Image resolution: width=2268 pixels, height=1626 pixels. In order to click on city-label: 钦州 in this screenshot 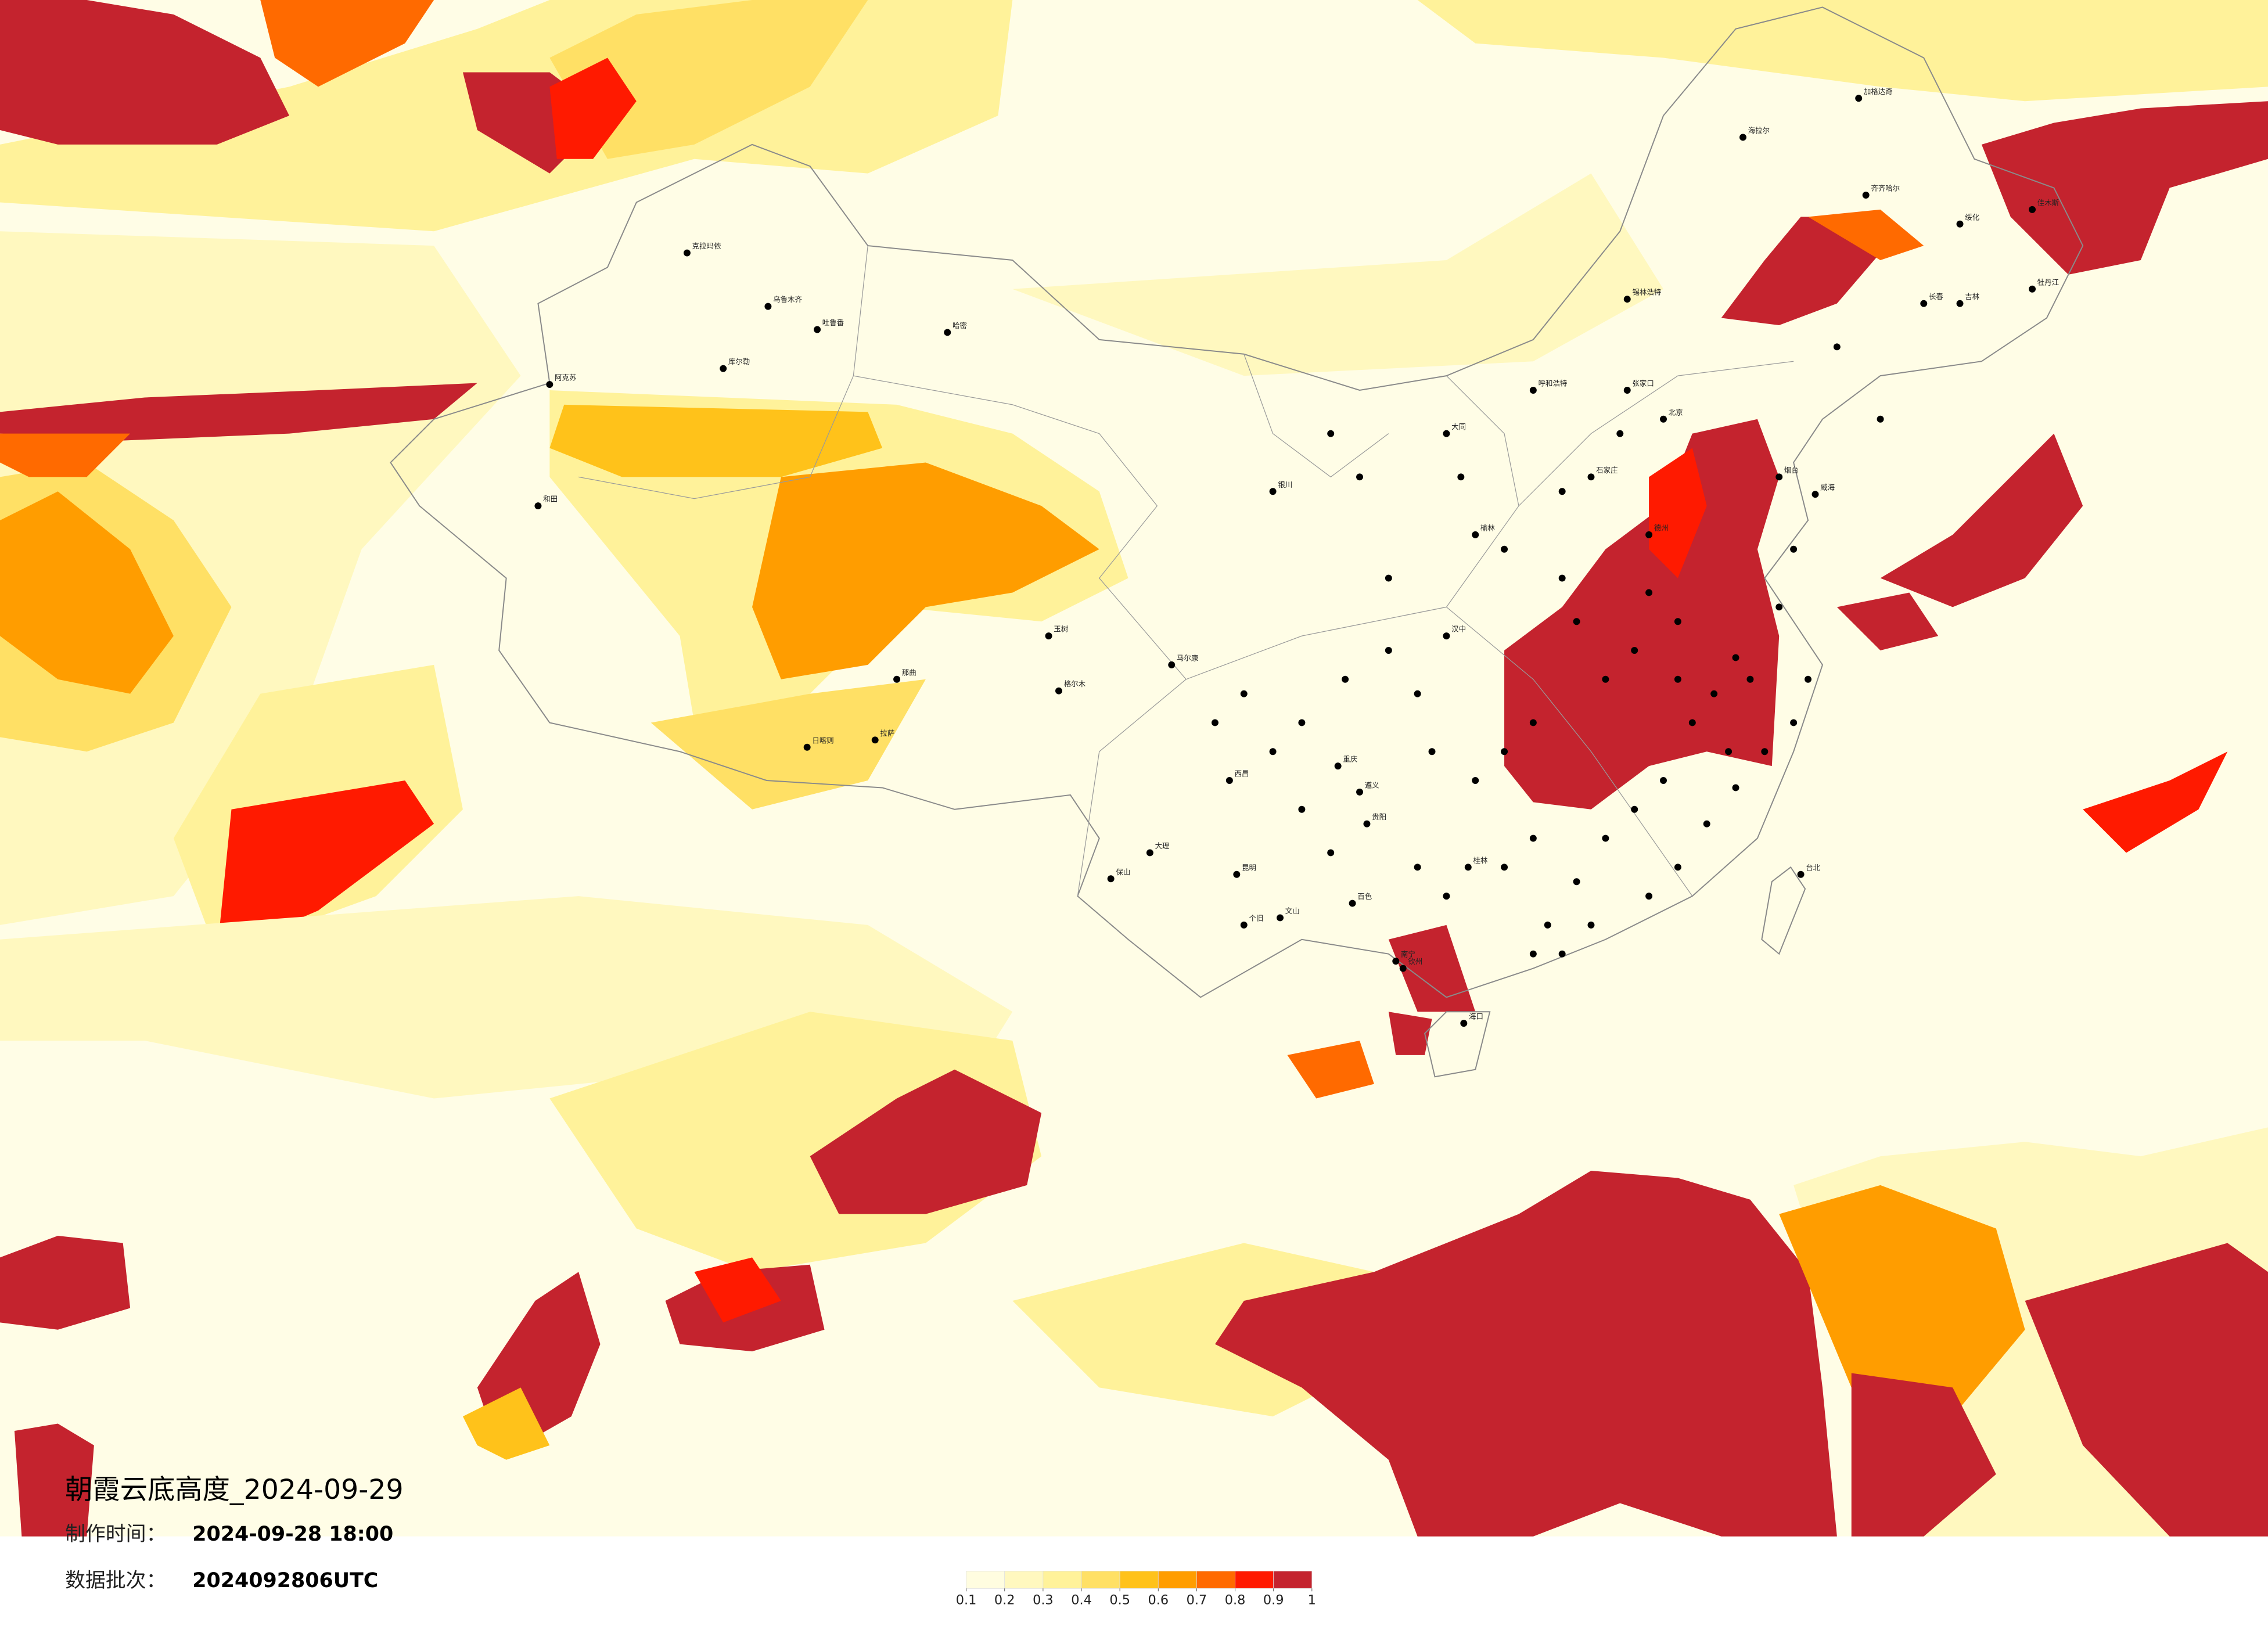, I will do `click(1415, 961)`.